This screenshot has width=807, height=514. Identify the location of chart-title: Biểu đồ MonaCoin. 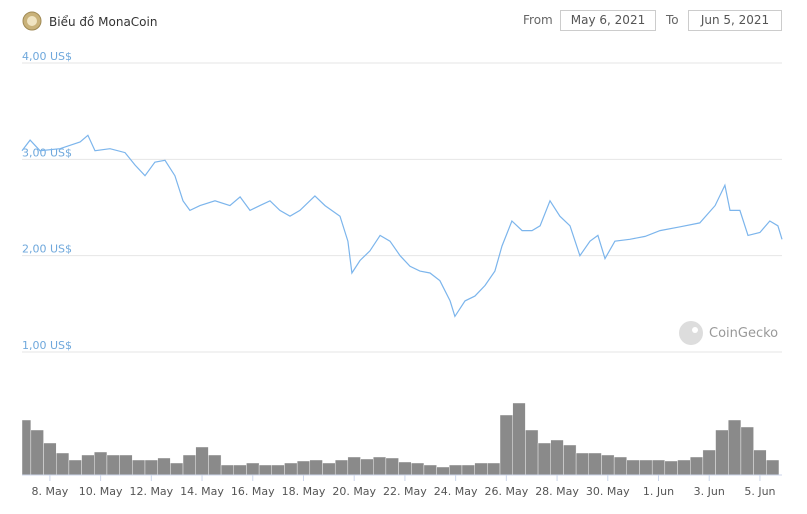
(103, 22).